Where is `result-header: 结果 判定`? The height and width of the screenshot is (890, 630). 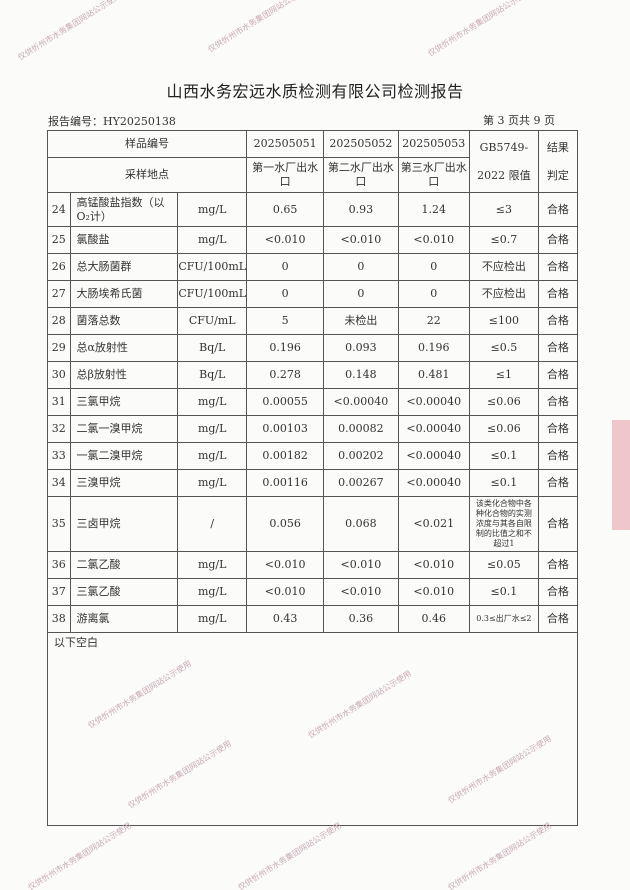
result-header: 结果 判定 is located at coordinates (558, 161).